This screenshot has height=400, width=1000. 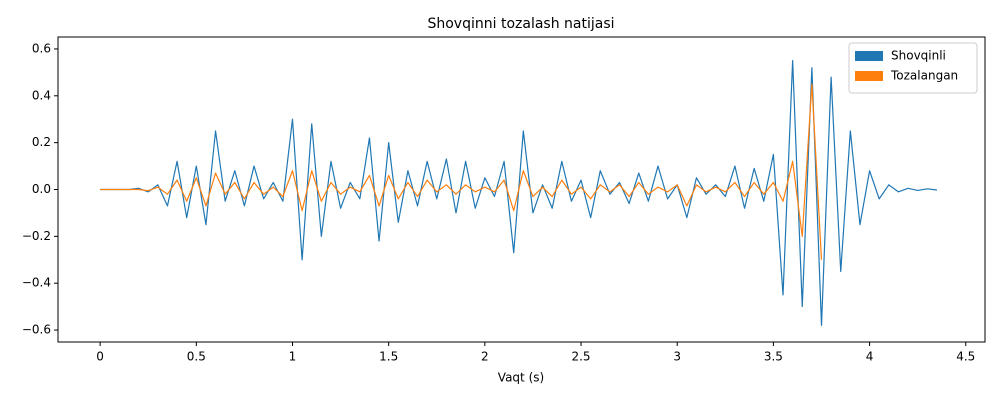 I want to click on y-tick-label: −0.2, so click(x=36, y=236).